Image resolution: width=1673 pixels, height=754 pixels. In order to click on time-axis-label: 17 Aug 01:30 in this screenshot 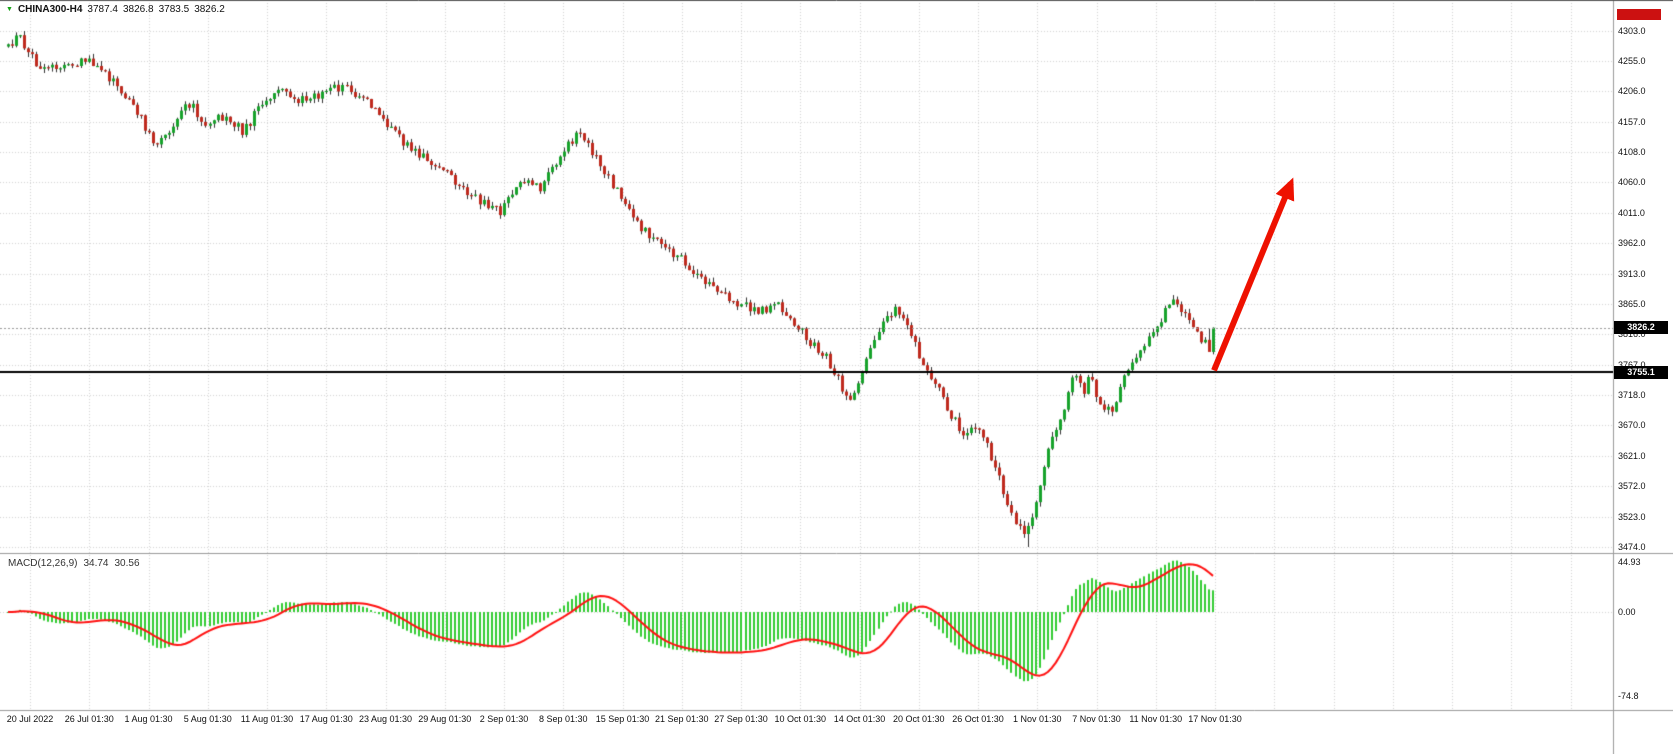, I will do `click(326, 719)`.